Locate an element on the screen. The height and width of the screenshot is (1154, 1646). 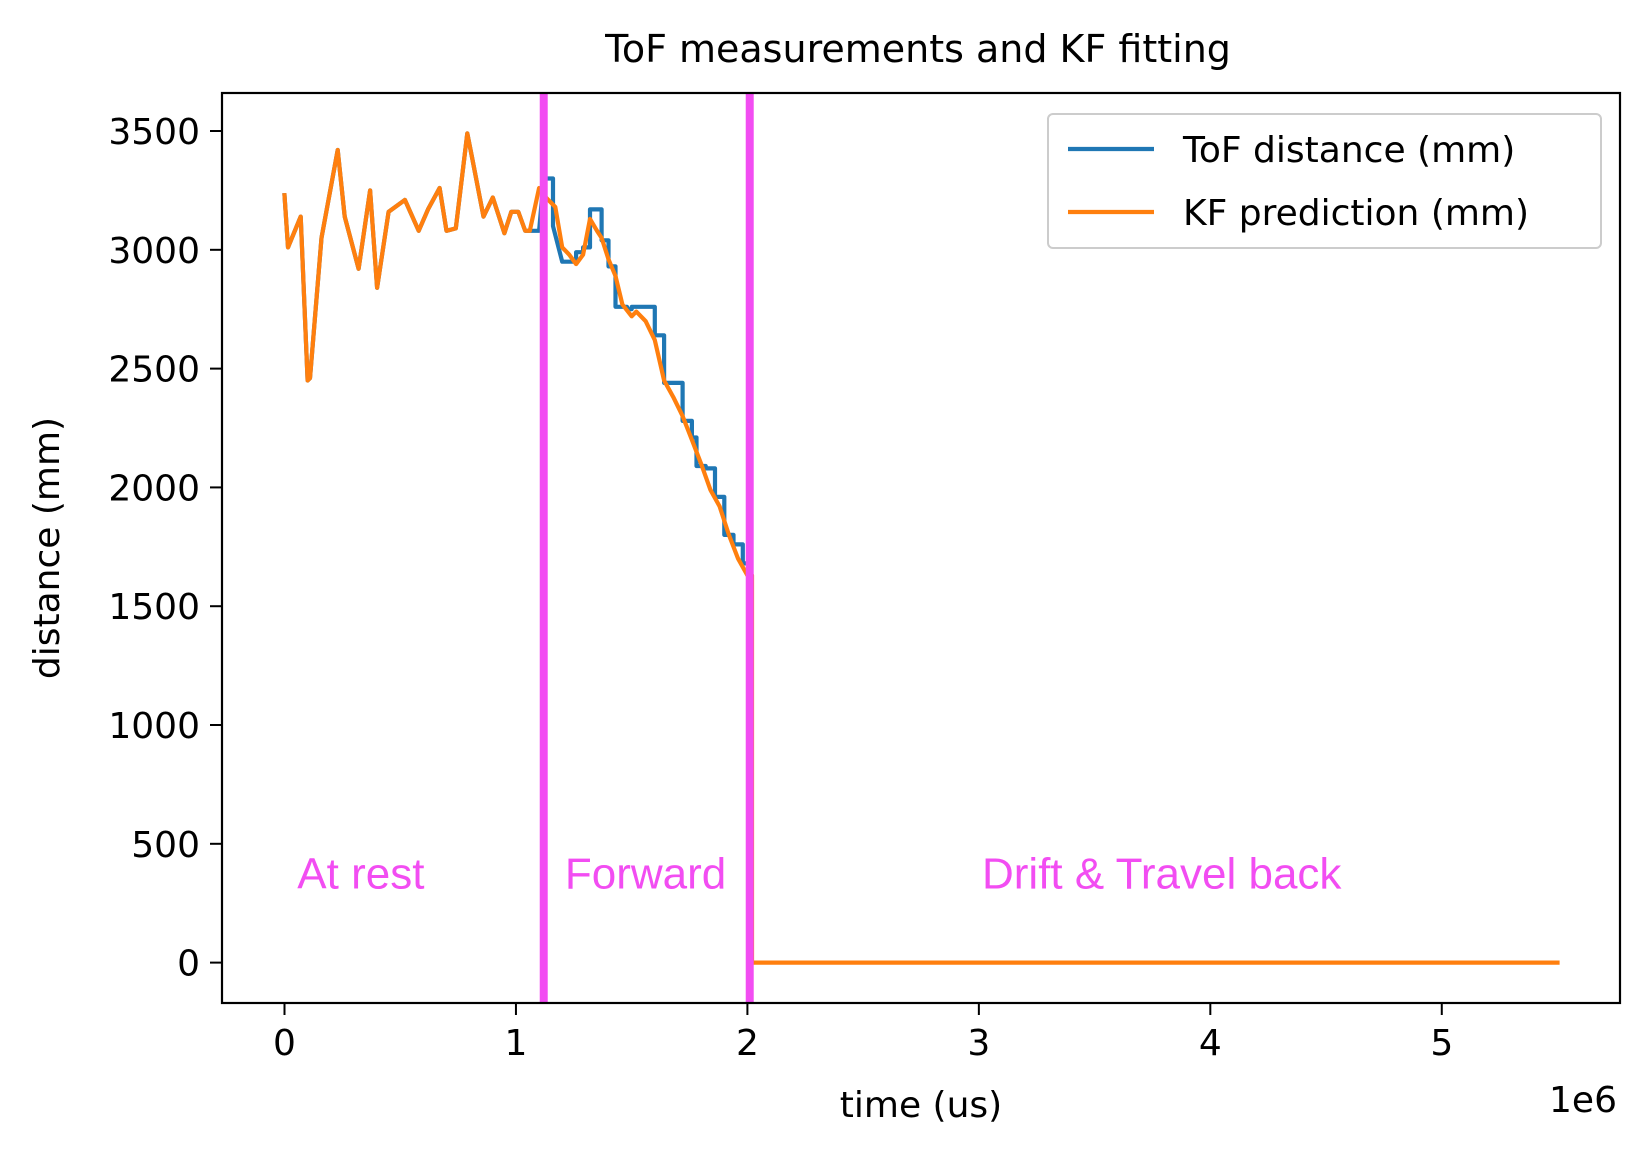
legend-label-1: ToF distance (mm) is located at coordinates (1348, 150).